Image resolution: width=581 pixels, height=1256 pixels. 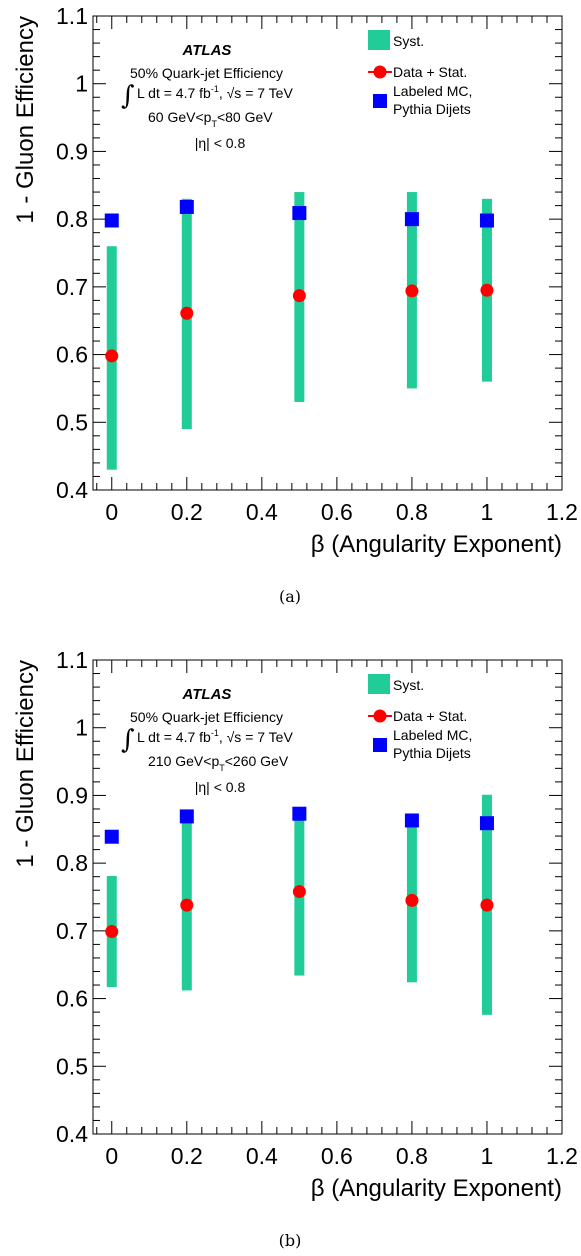 What do you see at coordinates (290, 596) in the screenshot?
I see `figure-caption: (a)` at bounding box center [290, 596].